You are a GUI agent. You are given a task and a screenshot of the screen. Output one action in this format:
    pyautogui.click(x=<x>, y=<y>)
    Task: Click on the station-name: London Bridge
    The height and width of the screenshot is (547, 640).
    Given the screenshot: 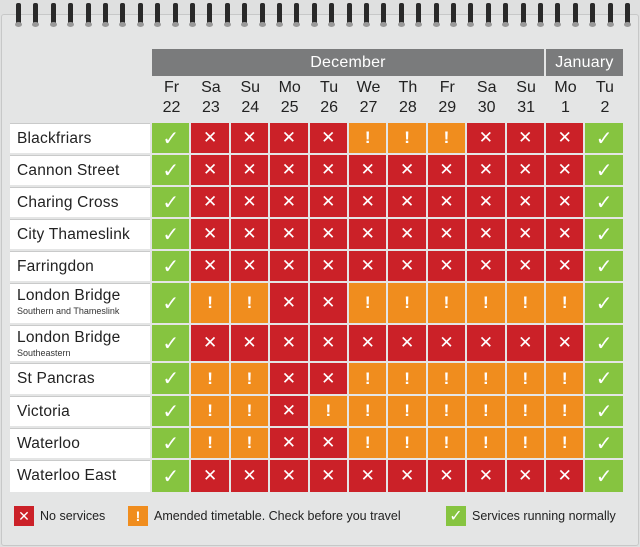 What is the action you would take?
    pyautogui.click(x=69, y=337)
    